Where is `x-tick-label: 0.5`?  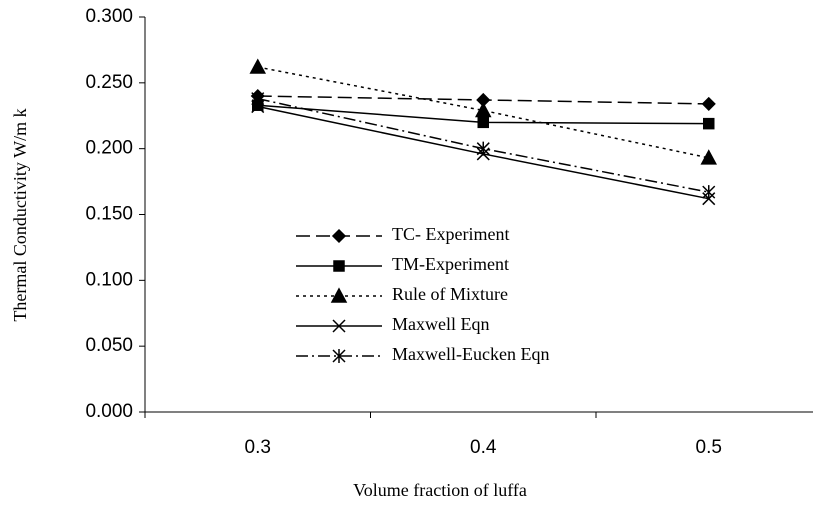
x-tick-label: 0.5 is located at coordinates (709, 447).